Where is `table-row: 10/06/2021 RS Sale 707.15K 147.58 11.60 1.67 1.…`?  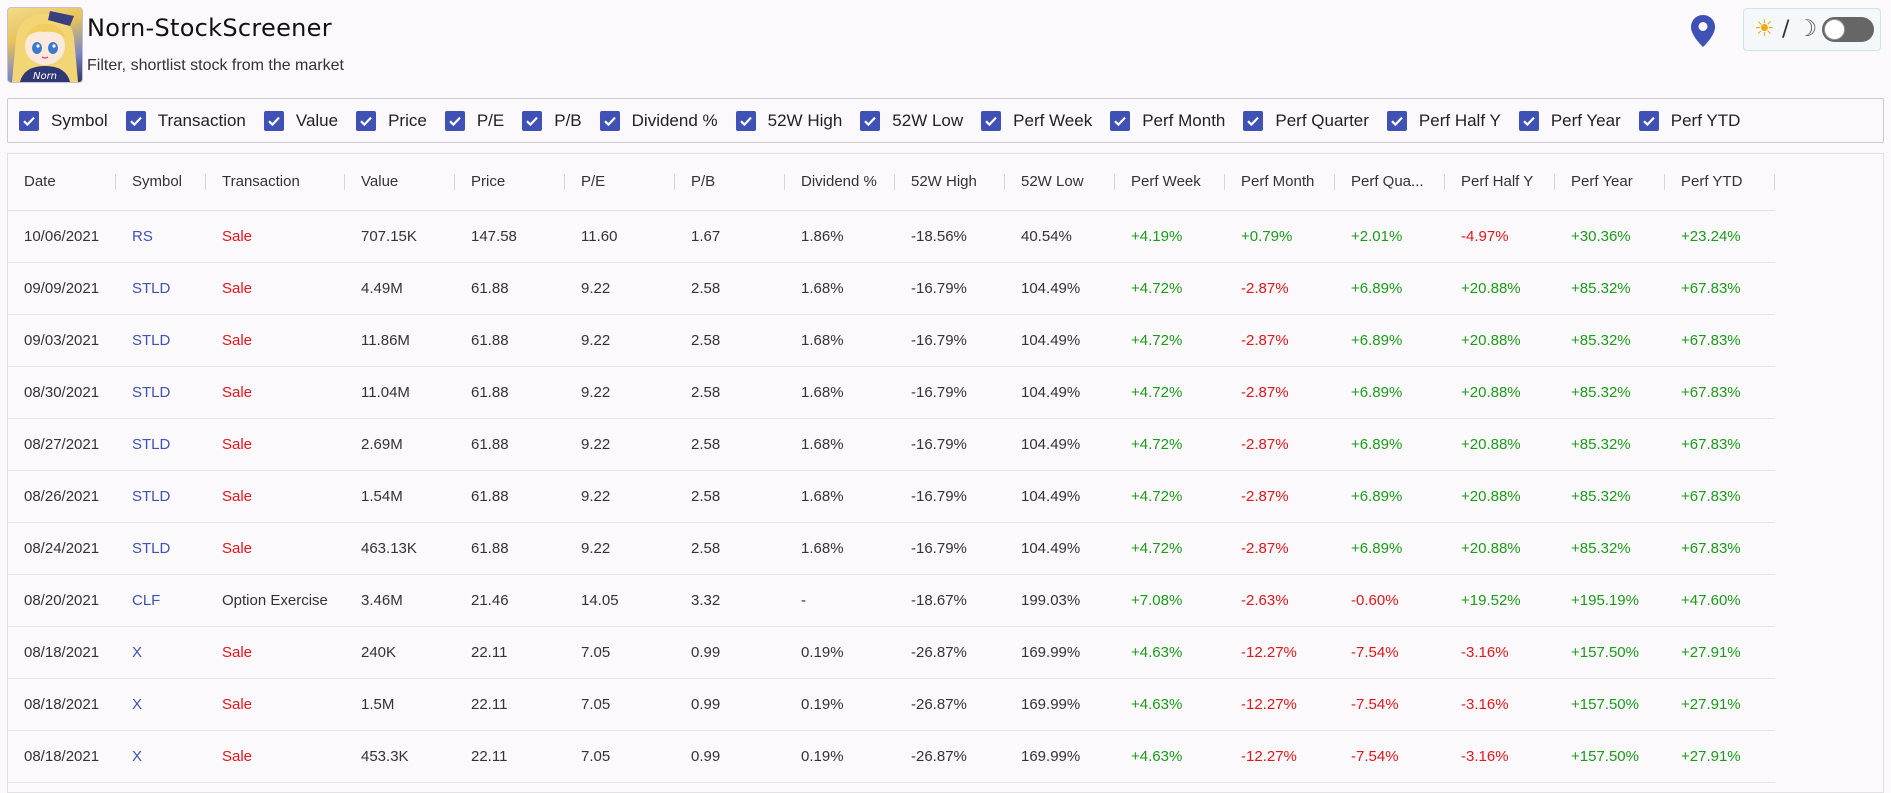
table-row: 10/06/2021 RS Sale 707.15K 147.58 11.60 1.67 1.… is located at coordinates (891, 236).